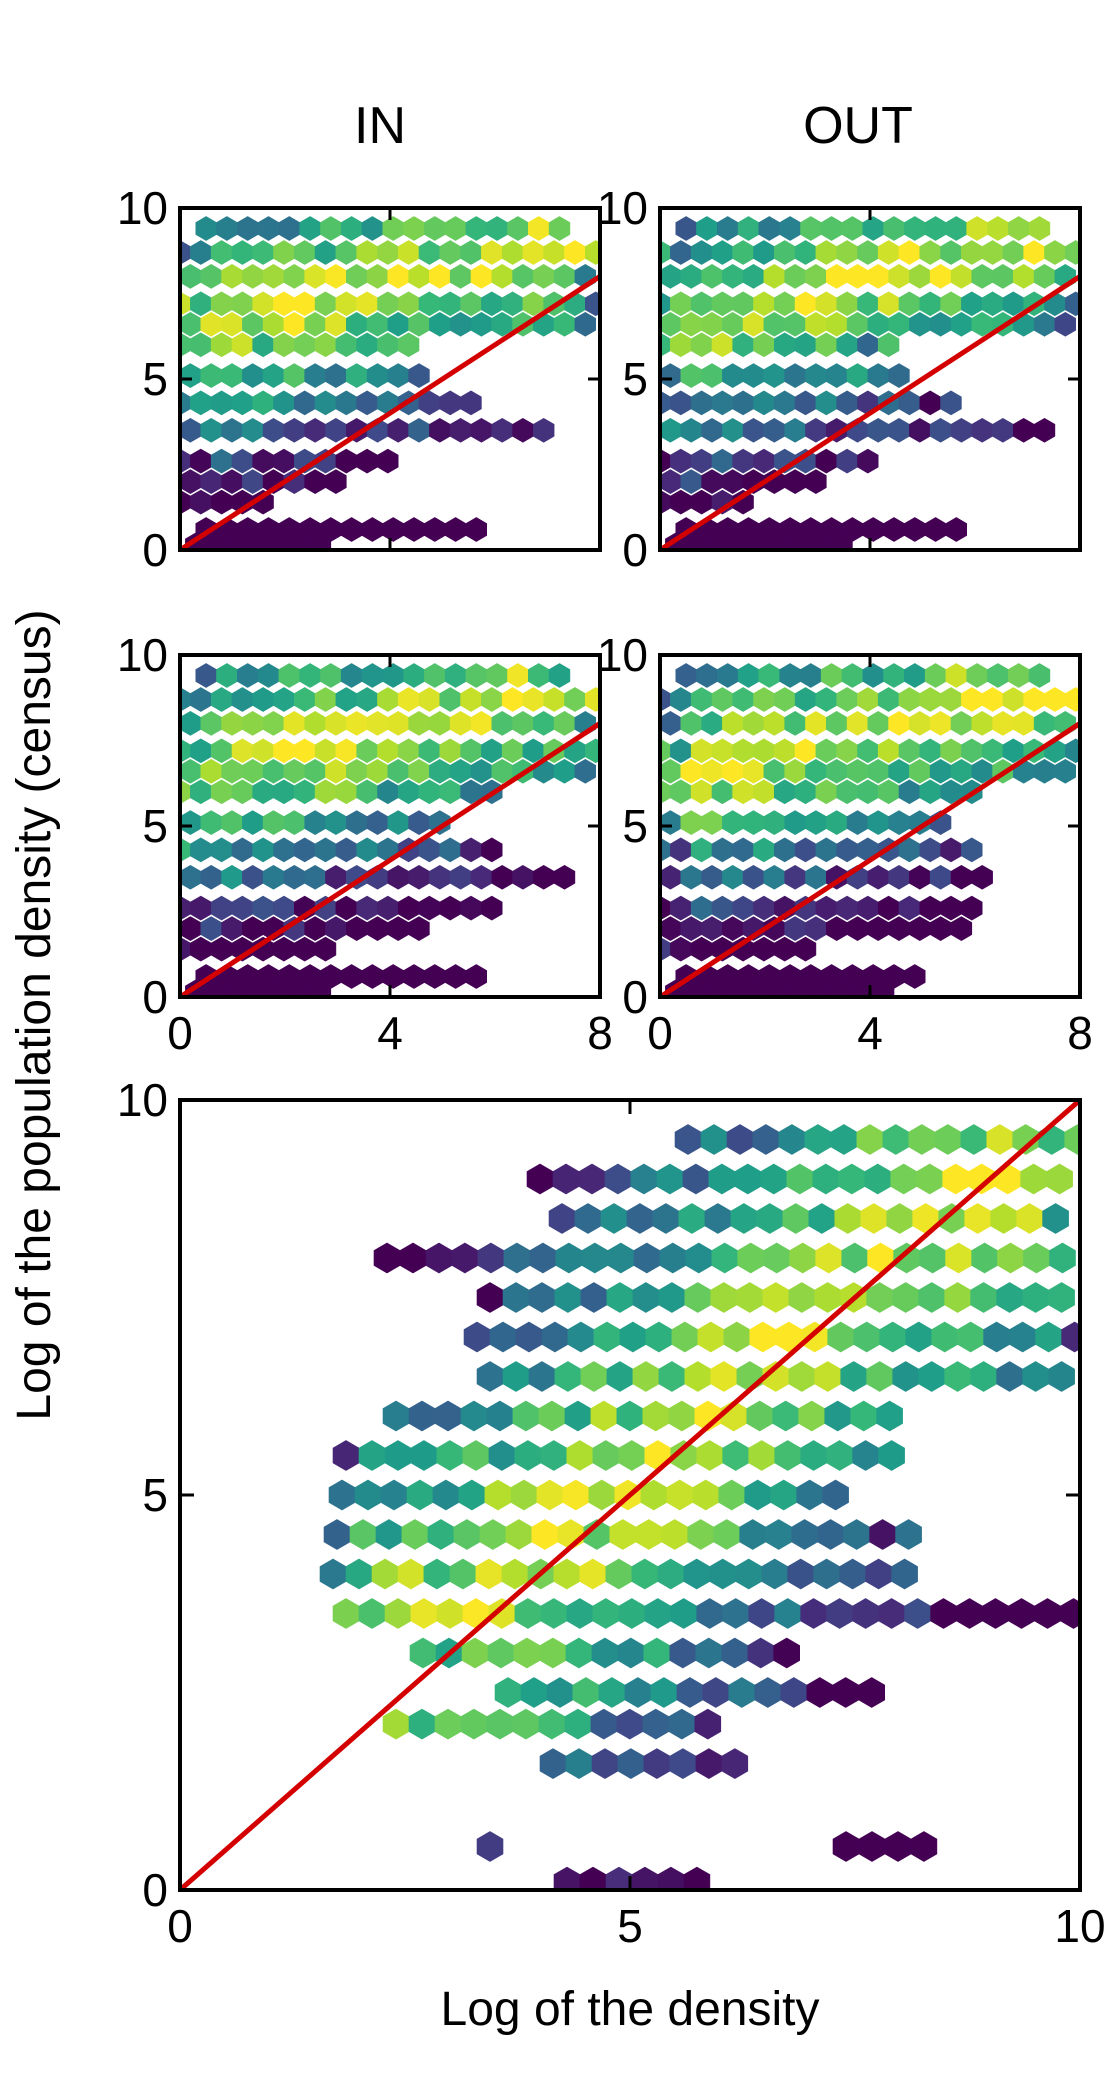 The image size is (1115, 2100). What do you see at coordinates (630, 1926) in the screenshot?
I see `x-tick-label: 5` at bounding box center [630, 1926].